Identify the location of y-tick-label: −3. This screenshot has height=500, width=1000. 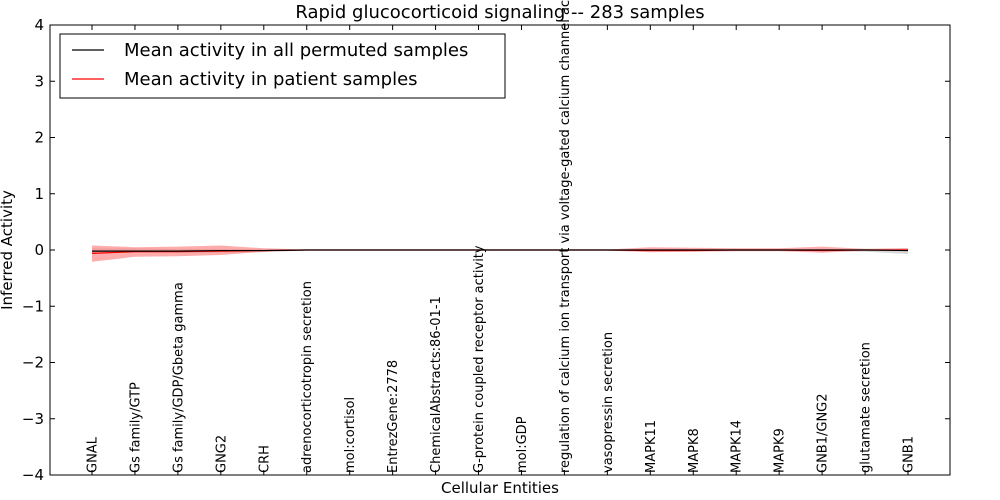
(33, 419).